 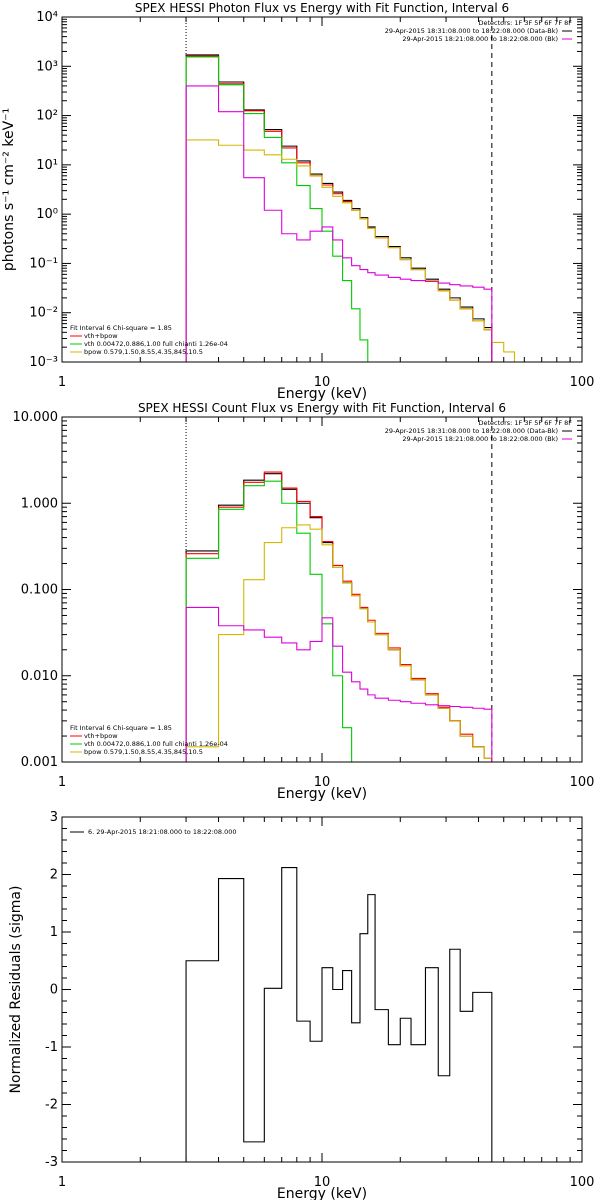 What do you see at coordinates (54, 875) in the screenshot?
I see `y-tick-label: 2` at bounding box center [54, 875].